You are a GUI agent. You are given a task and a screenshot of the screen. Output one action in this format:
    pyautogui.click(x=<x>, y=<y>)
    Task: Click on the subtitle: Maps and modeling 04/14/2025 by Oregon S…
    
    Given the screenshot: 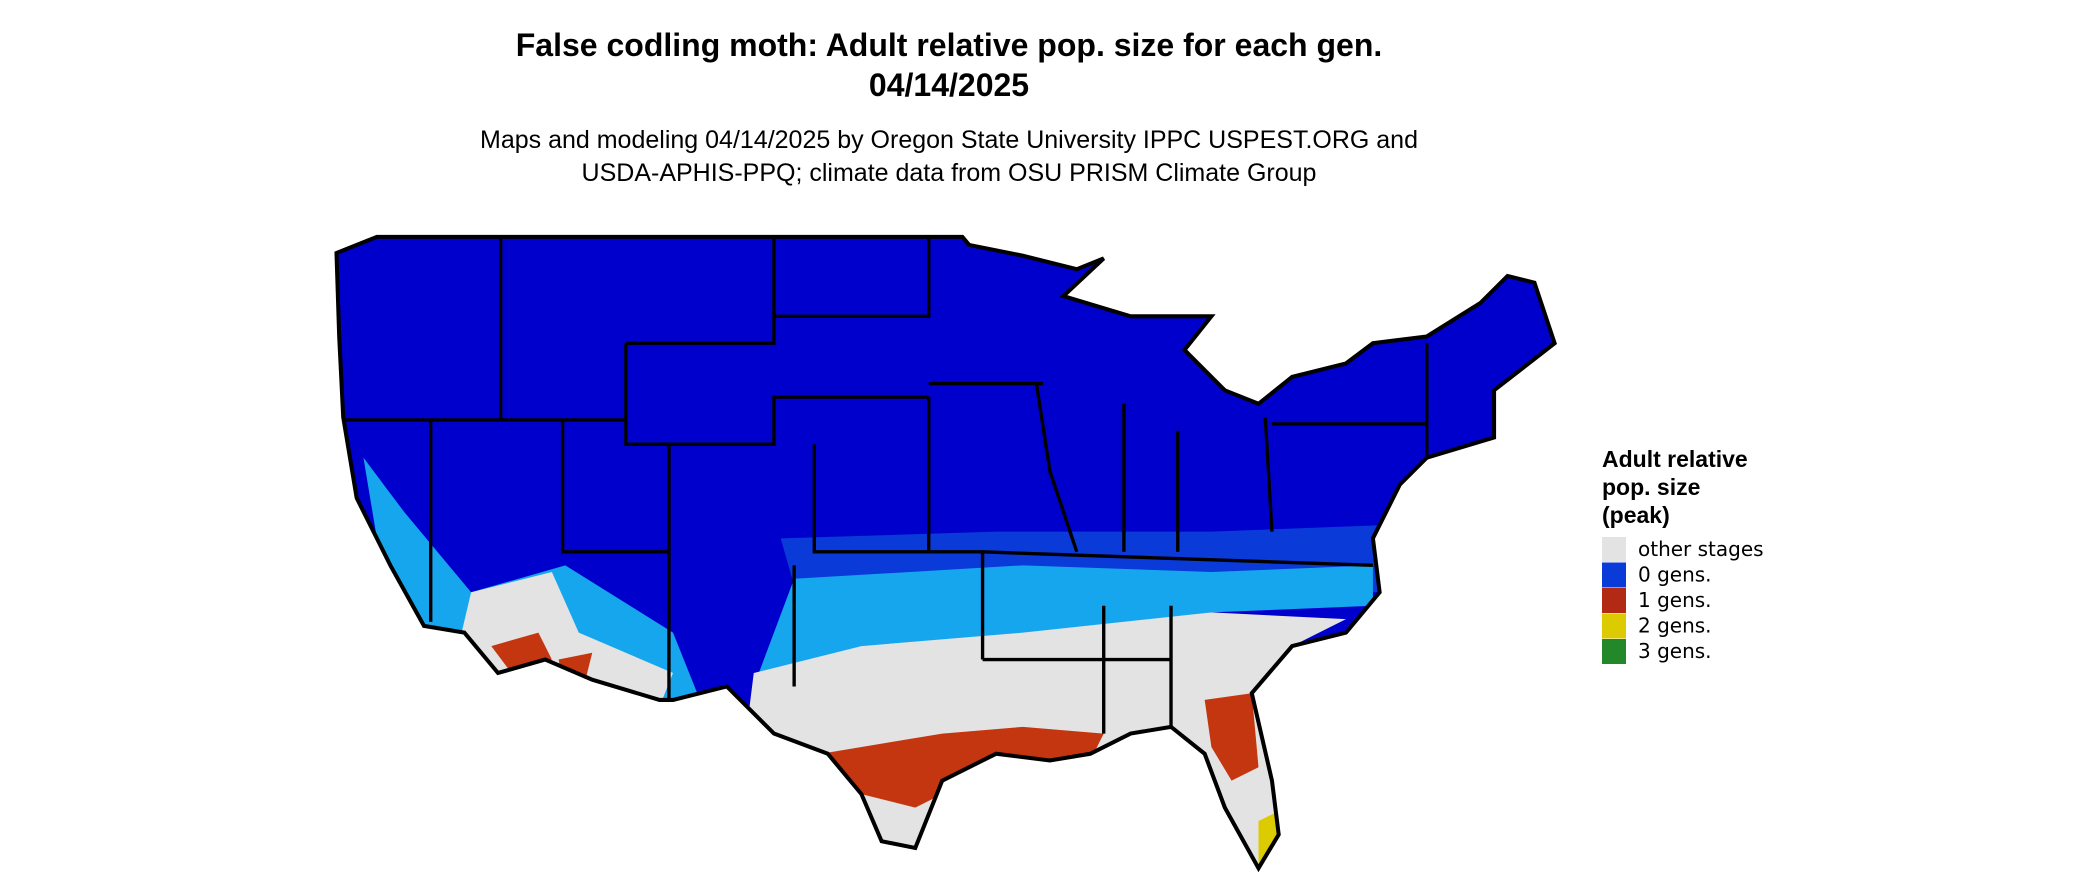 What is the action you would take?
    pyautogui.click(x=949, y=140)
    